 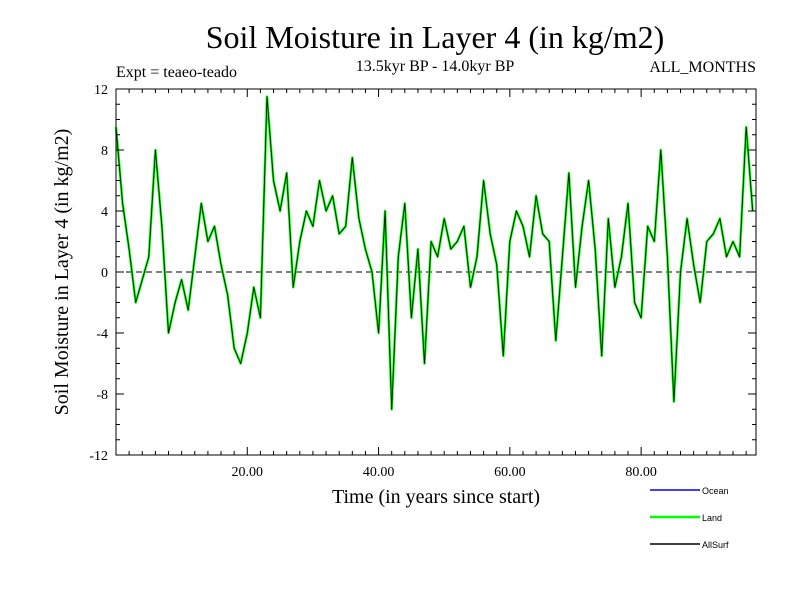 What do you see at coordinates (104, 273) in the screenshot?
I see `y-tick-label: 0` at bounding box center [104, 273].